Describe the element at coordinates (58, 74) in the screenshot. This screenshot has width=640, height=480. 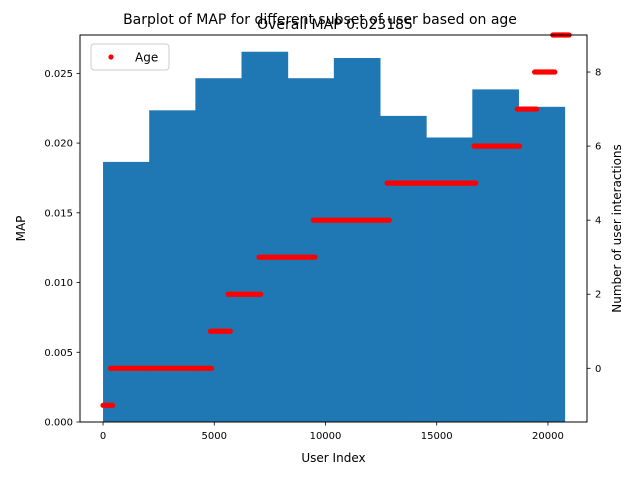
I see `y-left-tick-label-5: 0.025` at that location.